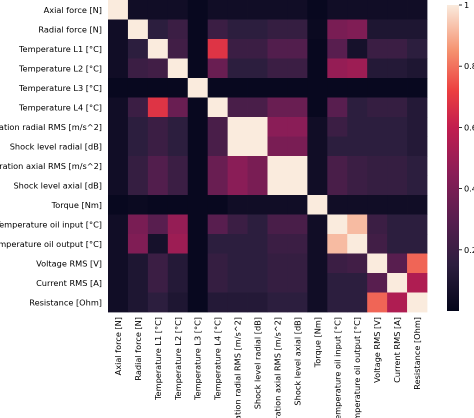 Image resolution: width=474 pixels, height=418 pixels. What do you see at coordinates (238, 367) in the screenshot?
I see `x-tick-label: Vibration radial RMS [m/s^2]` at bounding box center [238, 367].